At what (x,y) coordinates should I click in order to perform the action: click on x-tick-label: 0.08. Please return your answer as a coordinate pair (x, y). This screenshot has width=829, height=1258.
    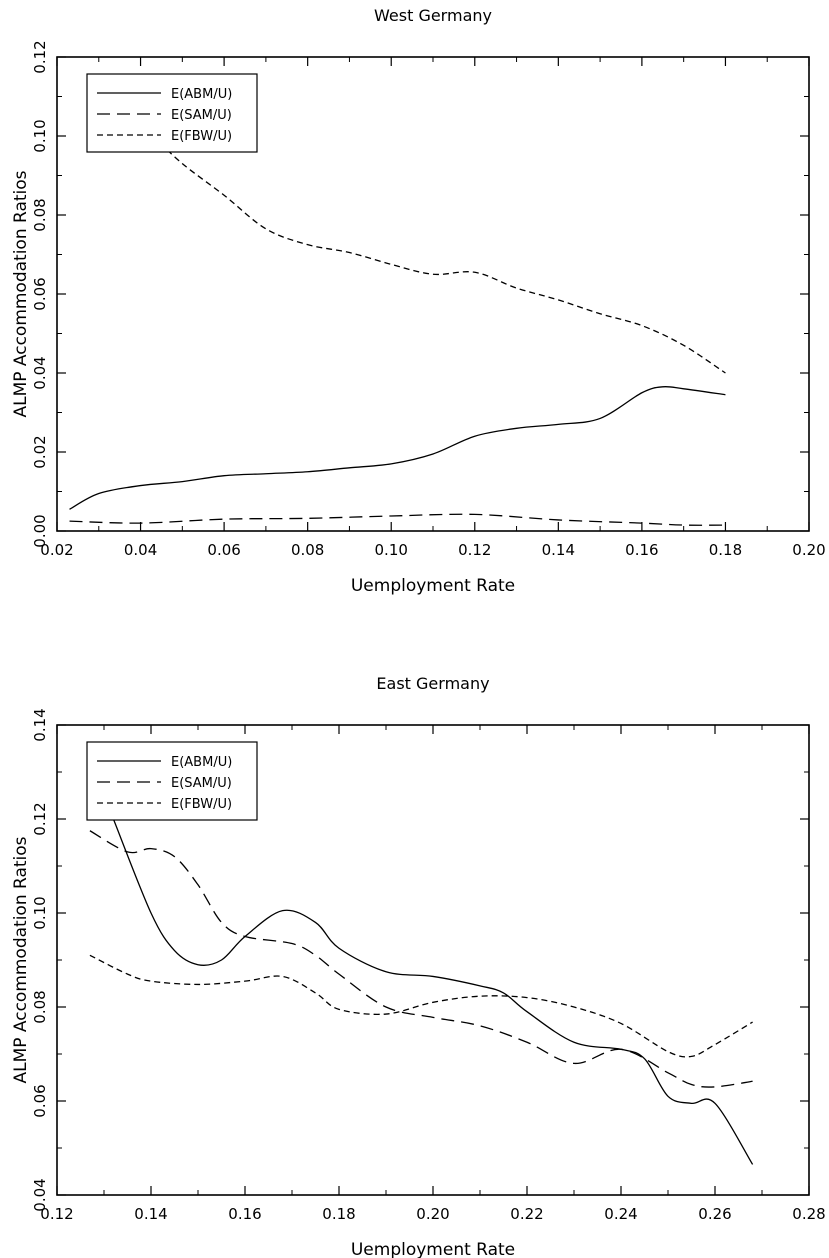
    Looking at the image, I should click on (307, 550).